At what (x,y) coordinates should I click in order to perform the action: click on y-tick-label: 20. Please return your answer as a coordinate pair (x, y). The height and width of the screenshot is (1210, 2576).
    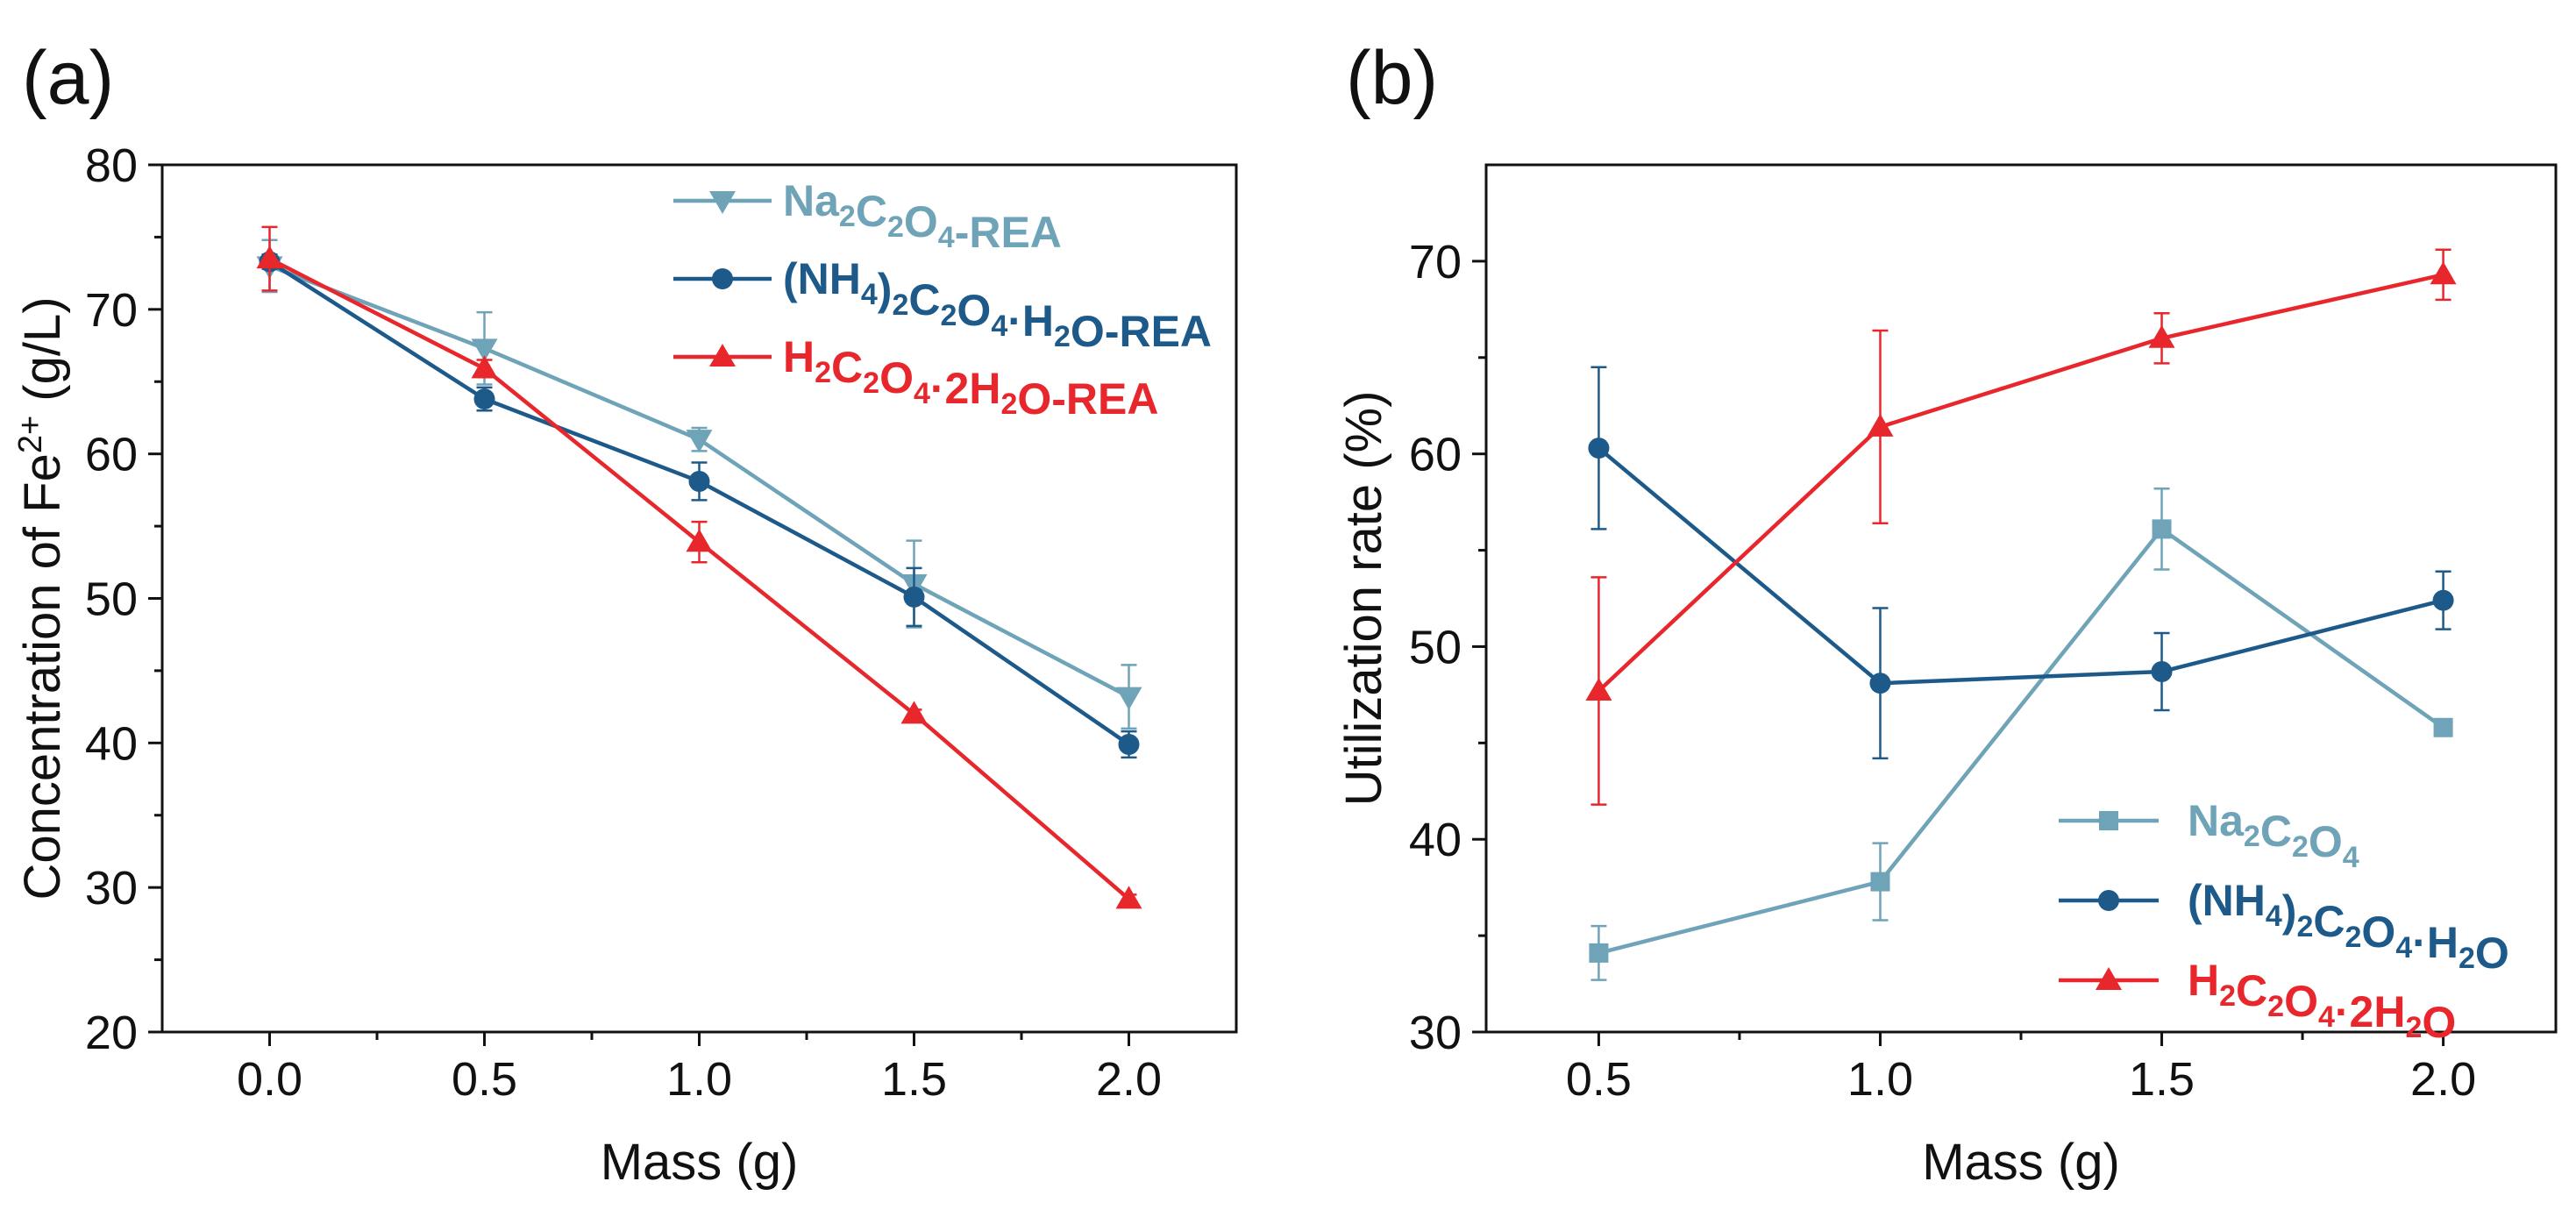
    Looking at the image, I should click on (111, 1033).